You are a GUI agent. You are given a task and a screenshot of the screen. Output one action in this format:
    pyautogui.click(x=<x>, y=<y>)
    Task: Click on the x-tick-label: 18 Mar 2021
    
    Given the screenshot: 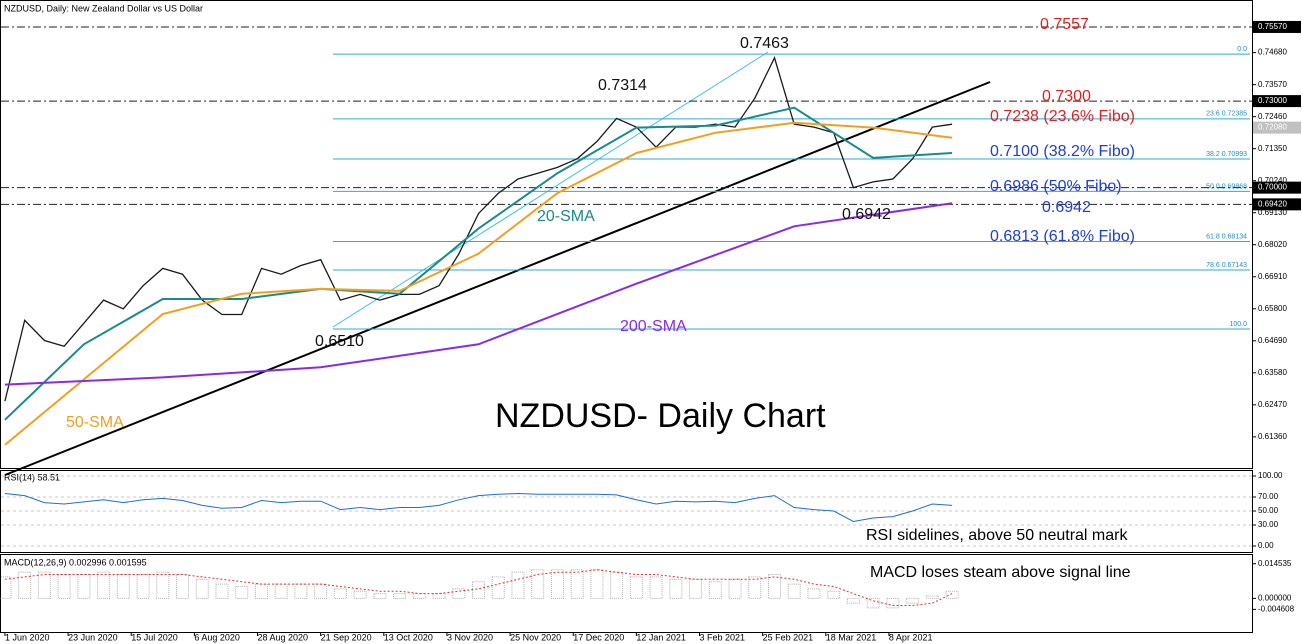 What is the action you would take?
    pyautogui.click(x=851, y=637)
    